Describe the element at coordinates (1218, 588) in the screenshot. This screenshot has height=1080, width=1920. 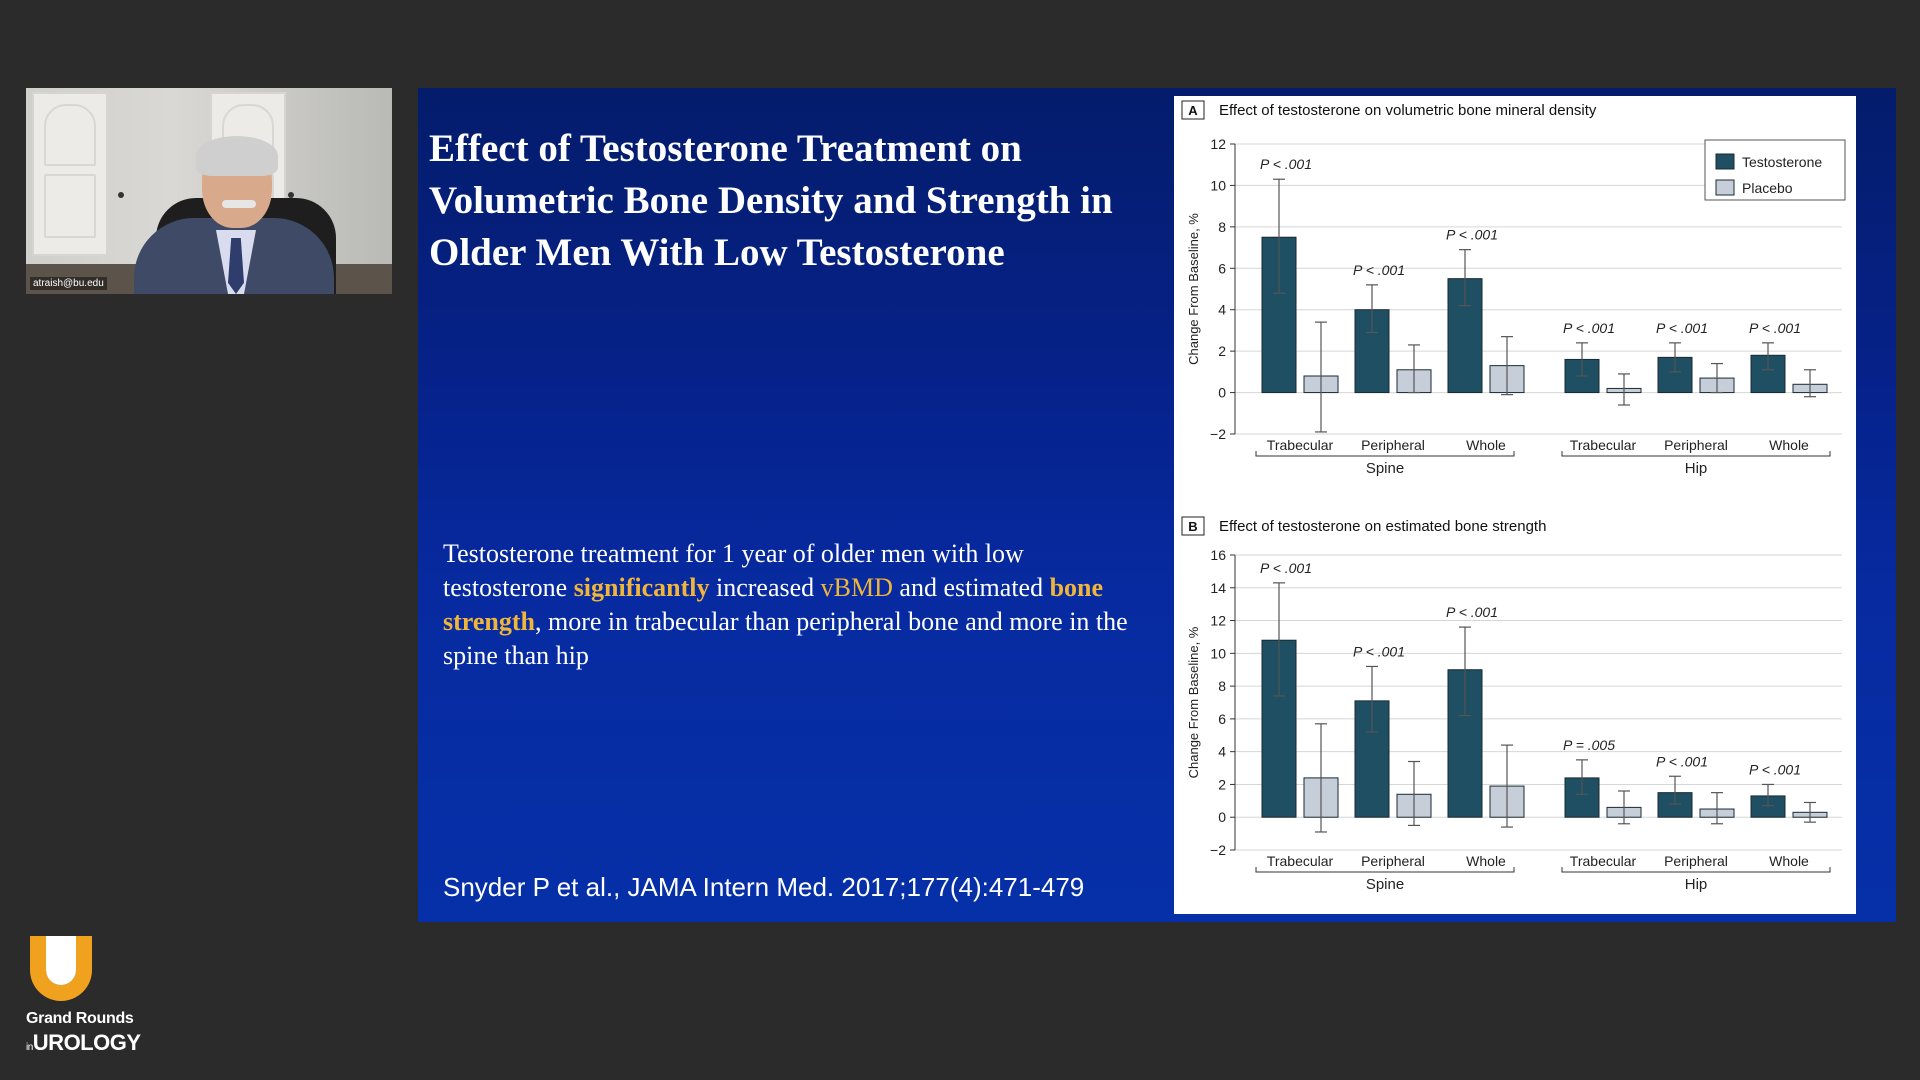
I see `y-tick-label: 14` at that location.